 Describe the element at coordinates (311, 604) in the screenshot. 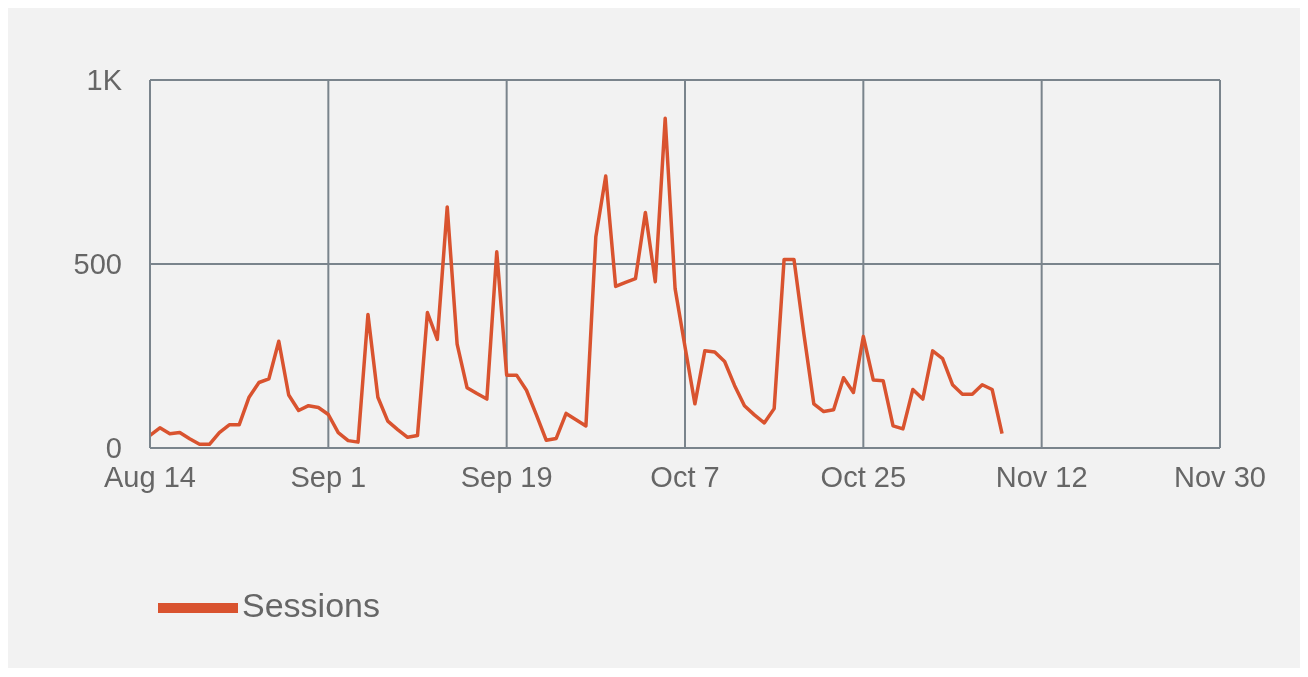

I see `legend-label: Sessions` at that location.